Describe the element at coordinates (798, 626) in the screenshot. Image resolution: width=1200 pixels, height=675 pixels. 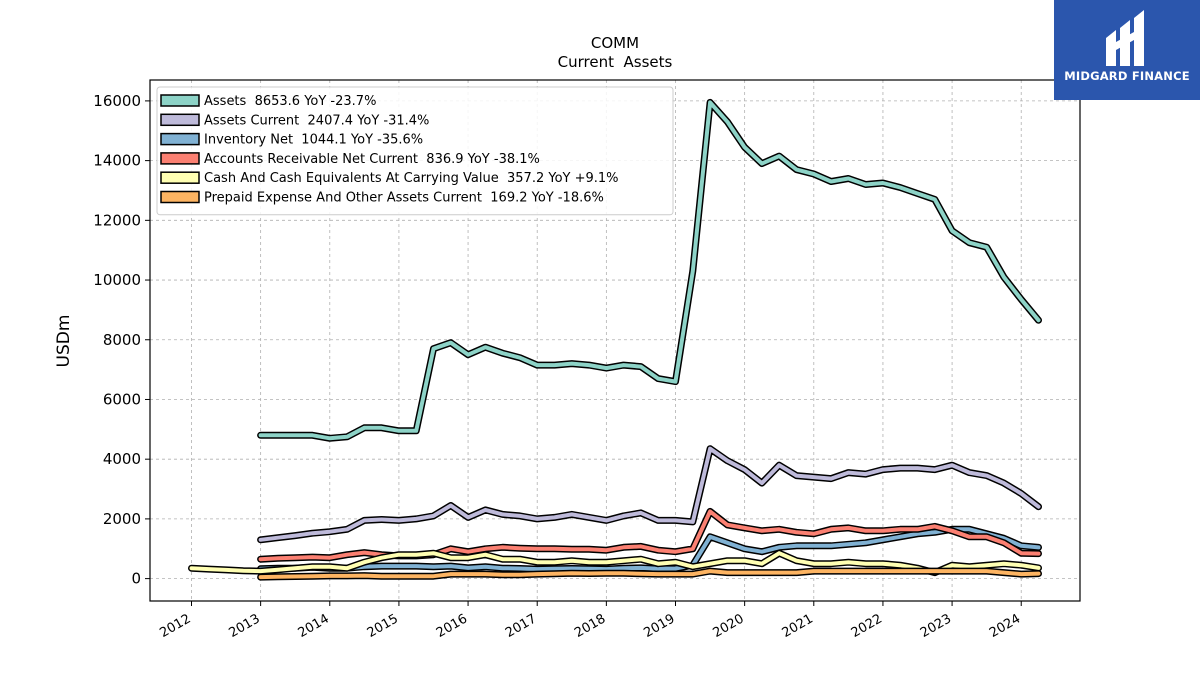
I see `x-tick-label: 2021` at that location.